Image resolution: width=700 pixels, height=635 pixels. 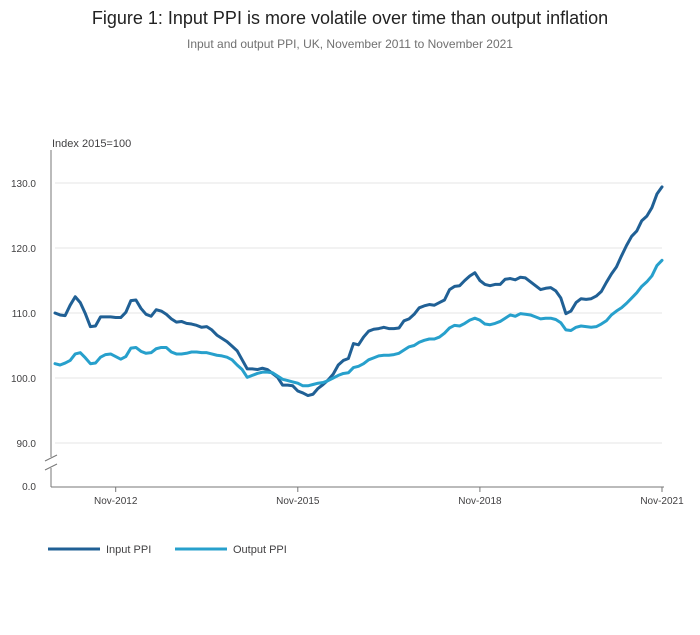 I want to click on y-tick-label: 90.0, so click(x=27, y=444).